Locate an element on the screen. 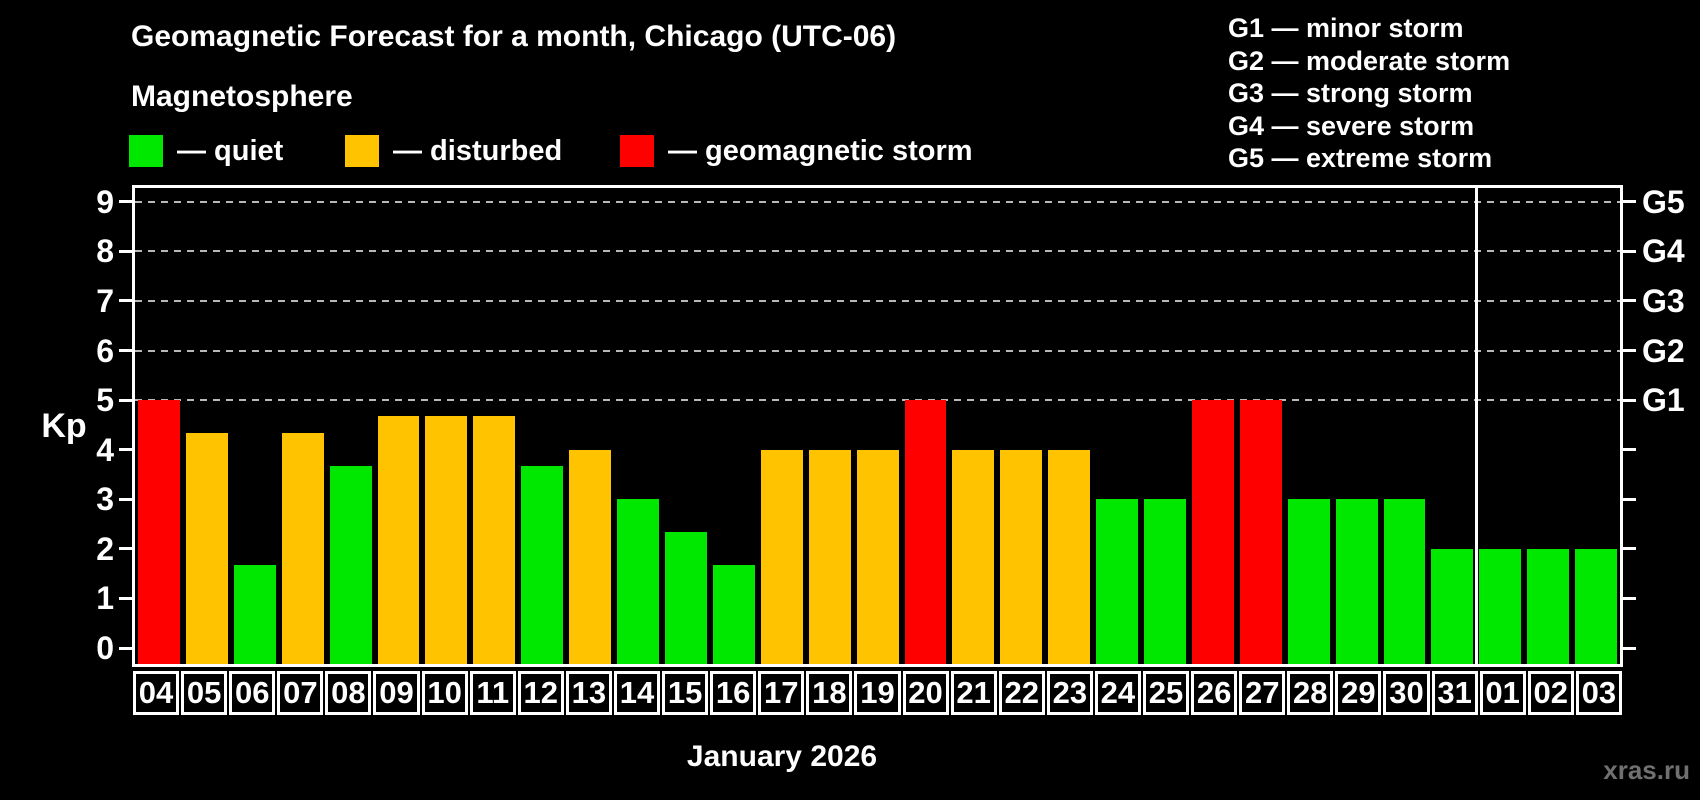 The height and width of the screenshot is (800, 1700). day-label-14: 14 is located at coordinates (637, 693).